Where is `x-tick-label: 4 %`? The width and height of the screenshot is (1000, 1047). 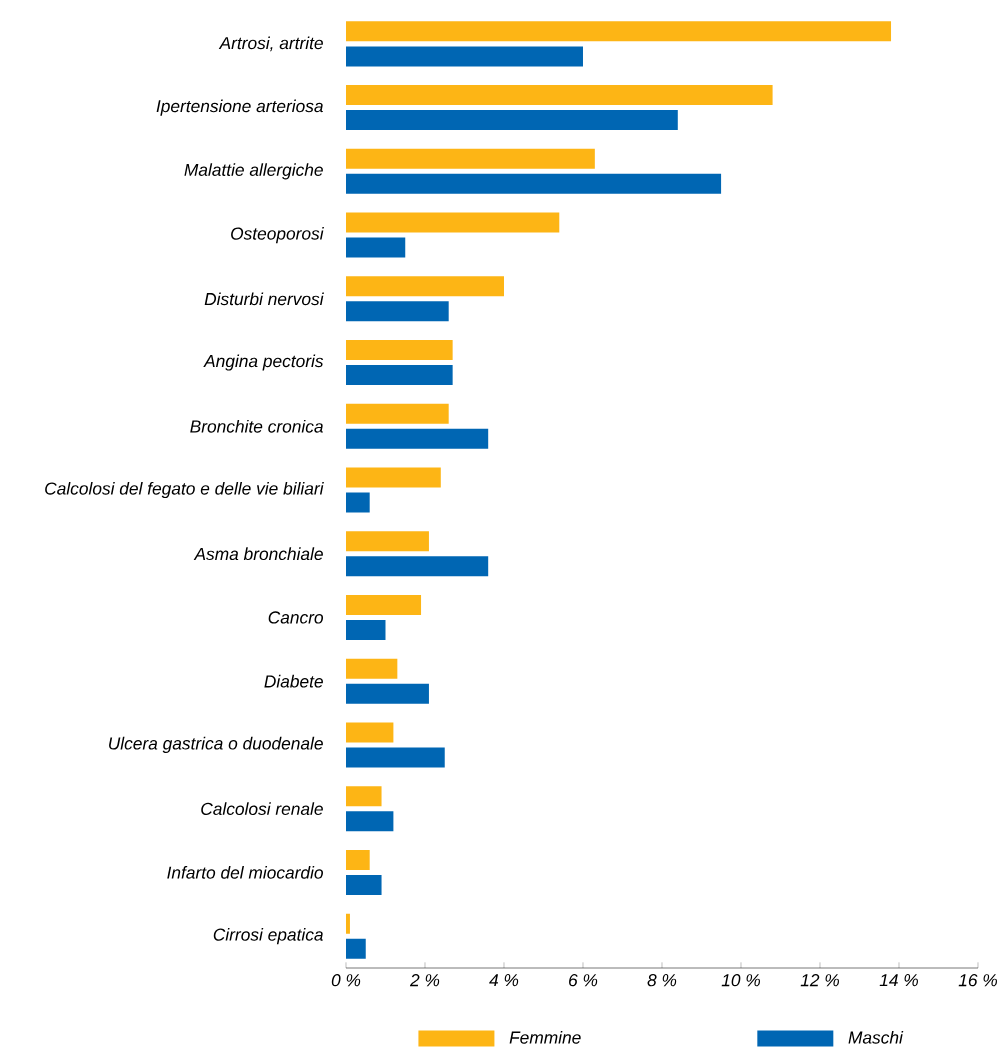 x-tick-label: 4 % is located at coordinates (504, 980).